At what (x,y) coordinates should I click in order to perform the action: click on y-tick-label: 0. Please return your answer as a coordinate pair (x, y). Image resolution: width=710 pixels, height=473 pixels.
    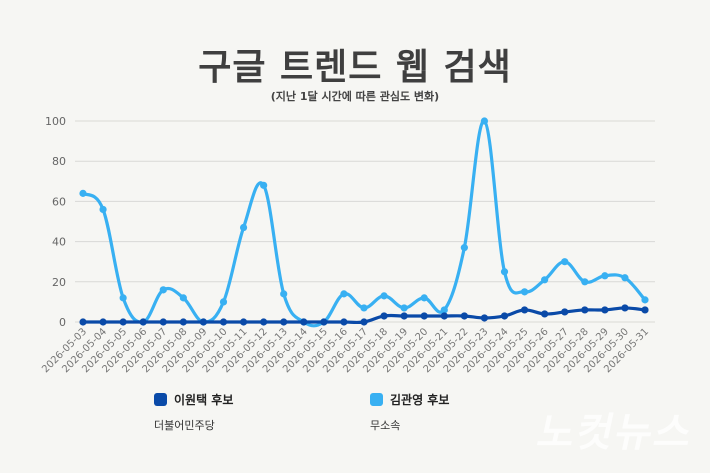
    Looking at the image, I should click on (62, 322).